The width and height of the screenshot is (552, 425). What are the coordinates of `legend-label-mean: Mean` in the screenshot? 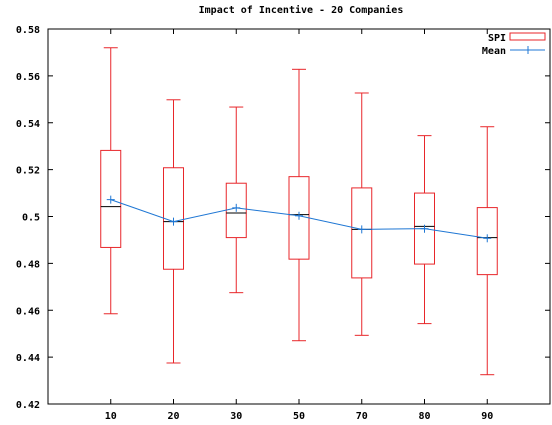 It's located at (494, 51).